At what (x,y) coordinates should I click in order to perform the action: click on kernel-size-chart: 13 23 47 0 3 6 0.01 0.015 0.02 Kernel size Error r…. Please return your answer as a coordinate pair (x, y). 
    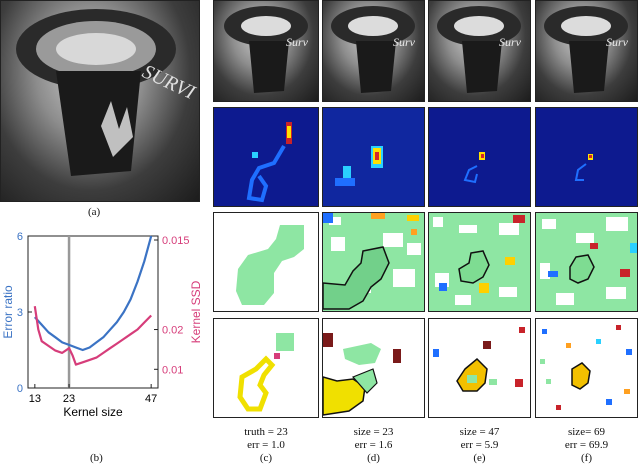
    Looking at the image, I should click on (102, 325).